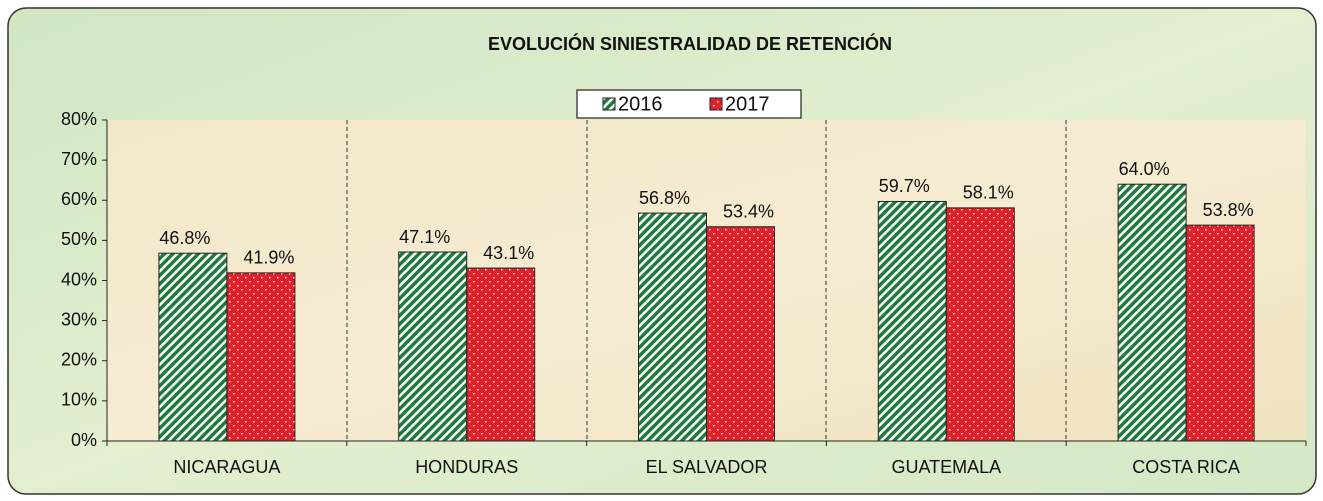 The image size is (1323, 501). Describe the element at coordinates (424, 237) in the screenshot. I see `data-label: 47.1%` at that location.